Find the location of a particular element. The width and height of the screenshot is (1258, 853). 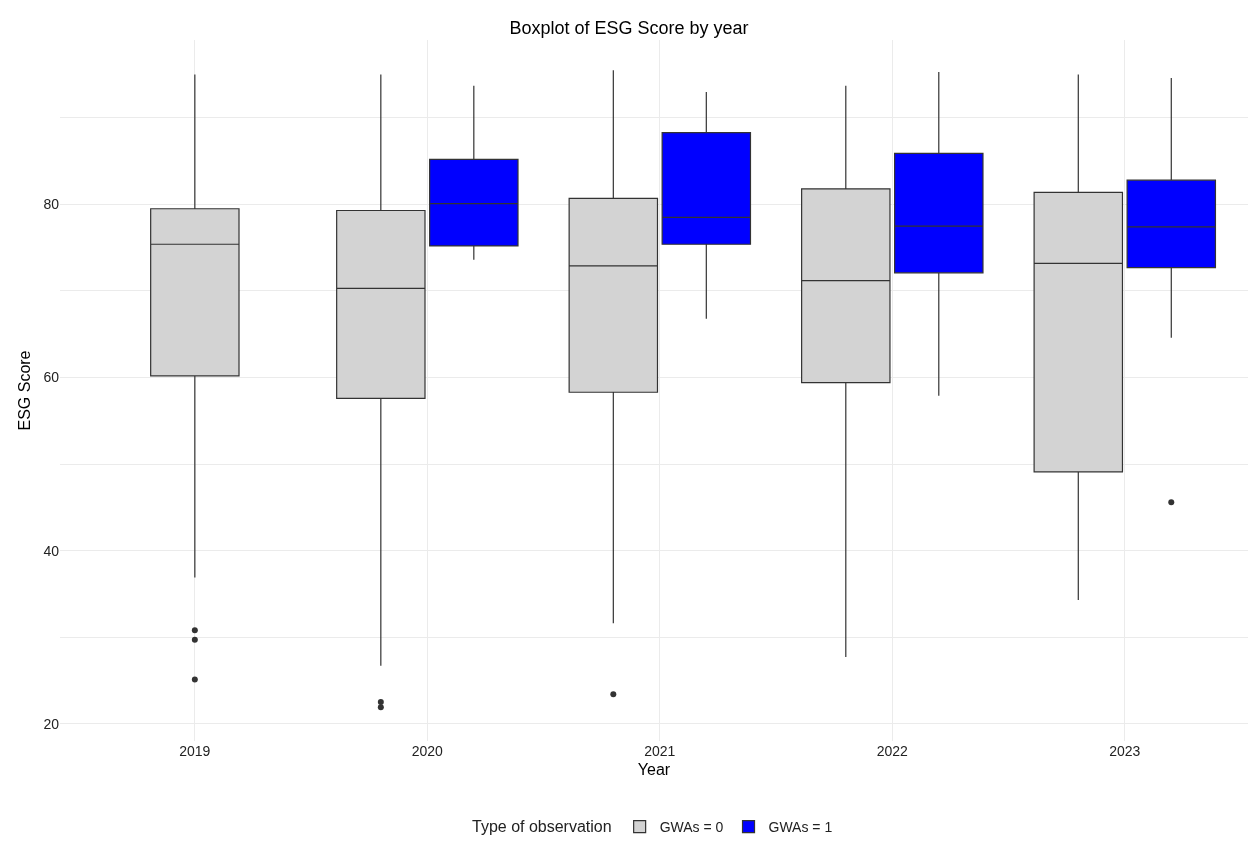

x-tick-label: 2021 is located at coordinates (660, 751).